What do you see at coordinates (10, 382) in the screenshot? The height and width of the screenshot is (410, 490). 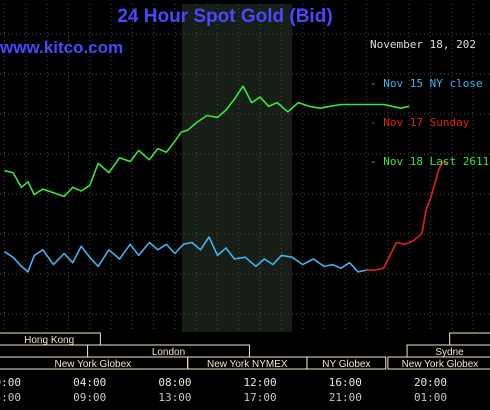 I see `x-tick-label-ny: 00:00` at bounding box center [10, 382].